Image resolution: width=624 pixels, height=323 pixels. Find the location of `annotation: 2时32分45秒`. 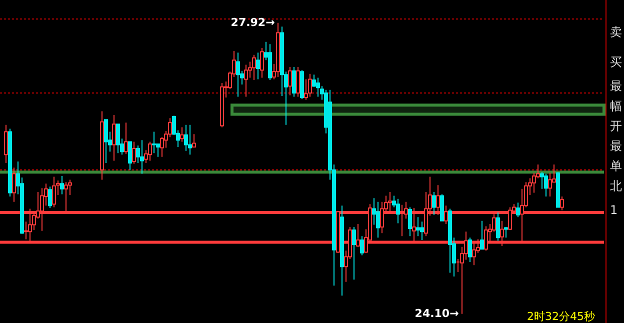

annotation: 2时32分45秒 is located at coordinates (561, 316).